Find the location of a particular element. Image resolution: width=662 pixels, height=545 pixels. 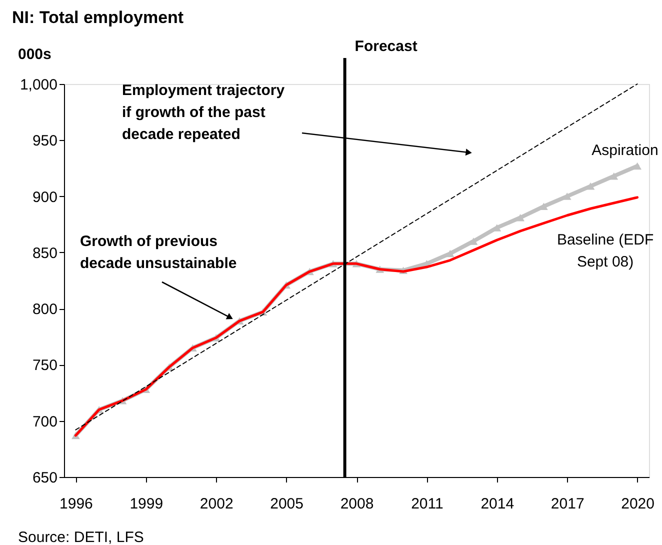

y-tick-label: 650 is located at coordinates (45, 478).